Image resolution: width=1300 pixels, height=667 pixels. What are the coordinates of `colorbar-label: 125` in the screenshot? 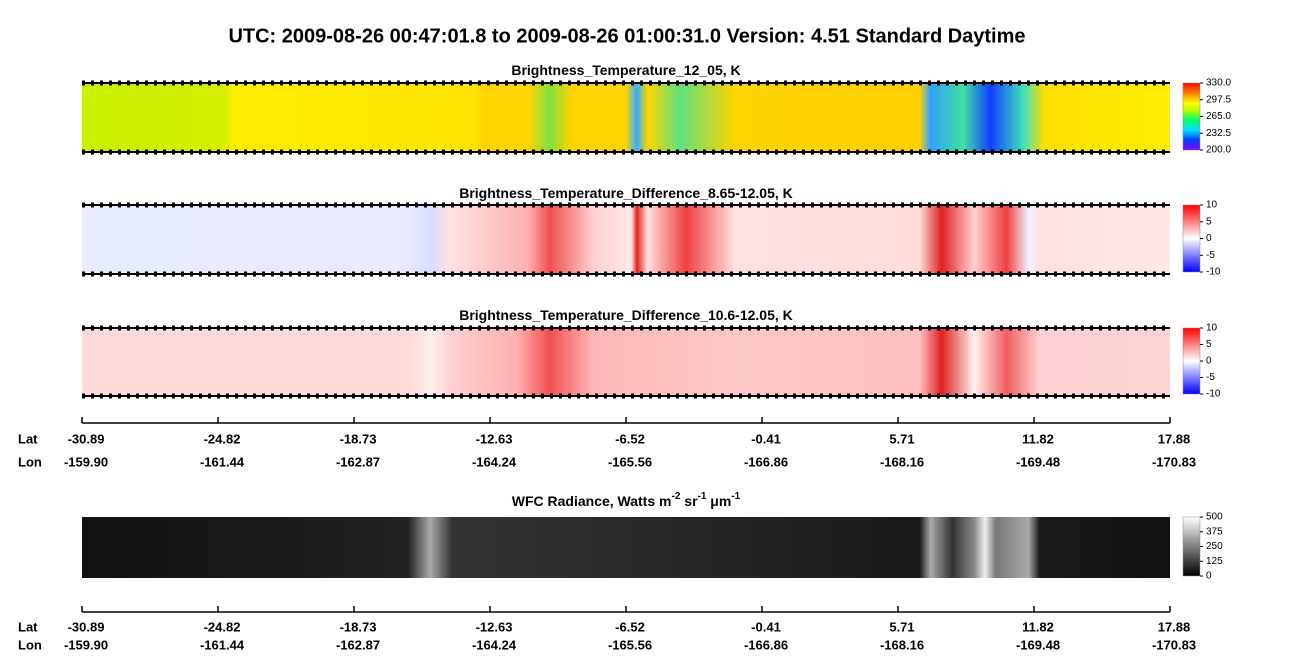 It's located at (1214, 561).